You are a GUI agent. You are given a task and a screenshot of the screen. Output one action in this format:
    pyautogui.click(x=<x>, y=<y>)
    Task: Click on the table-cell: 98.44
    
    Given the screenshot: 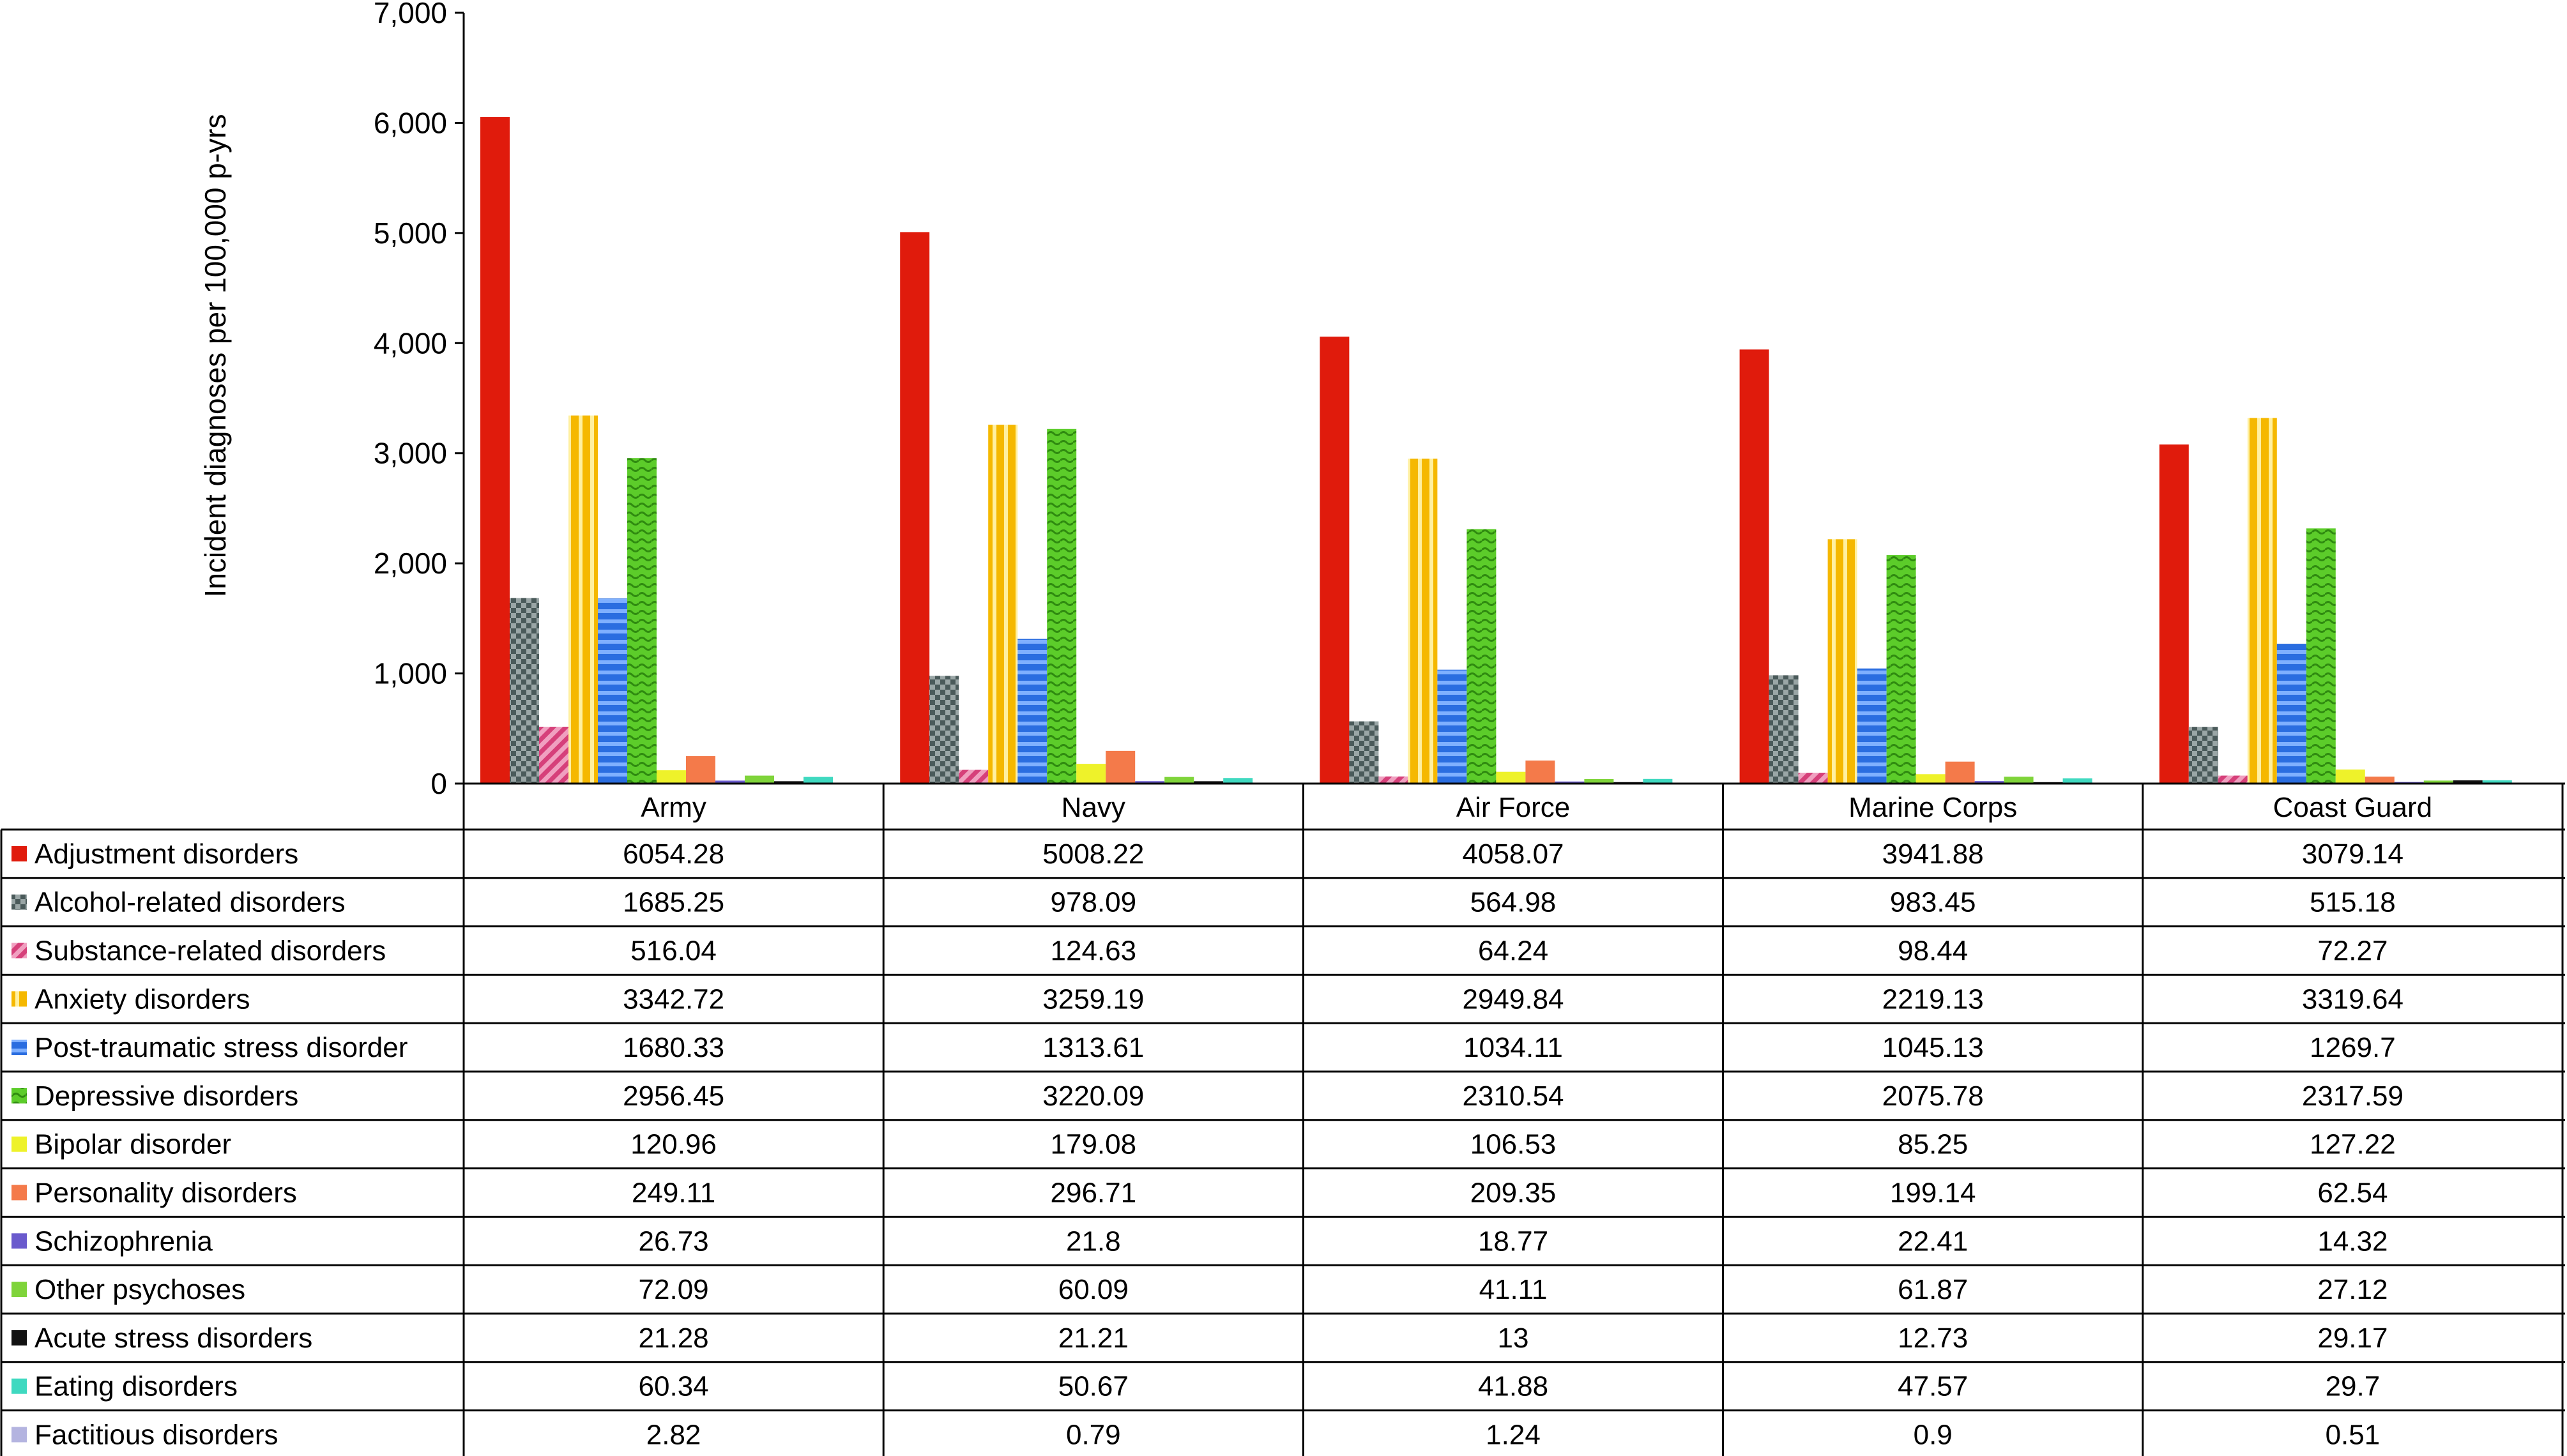 What is the action you would take?
    pyautogui.click(x=1933, y=951)
    